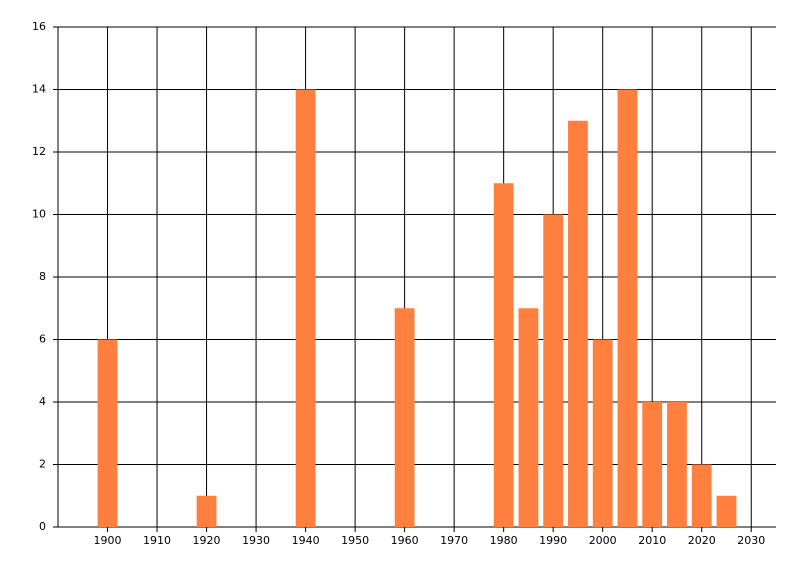 This screenshot has height=576, width=800. Describe the element at coordinates (39, 89) in the screenshot. I see `y-tick-label: 14` at that location.